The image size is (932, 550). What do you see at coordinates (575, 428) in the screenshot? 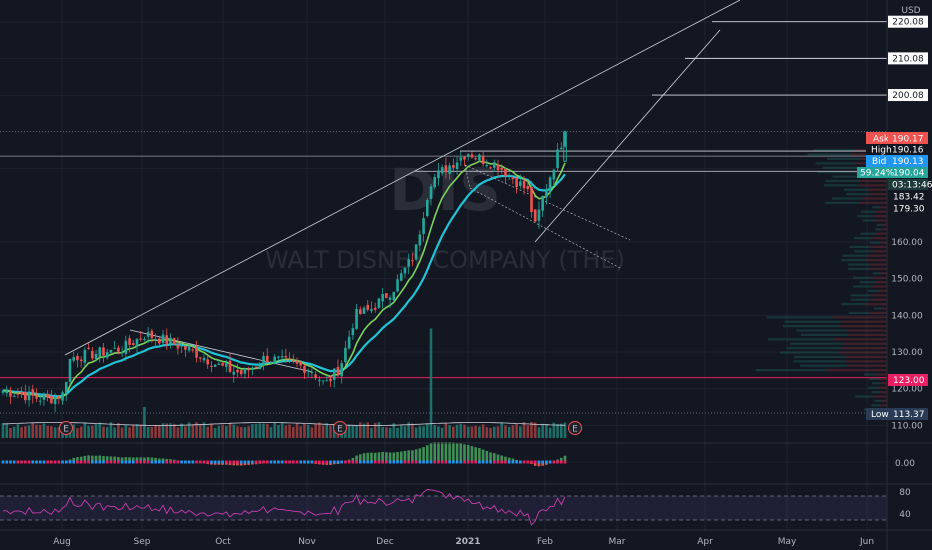
I see `earnings-marker-feb: E` at bounding box center [575, 428].